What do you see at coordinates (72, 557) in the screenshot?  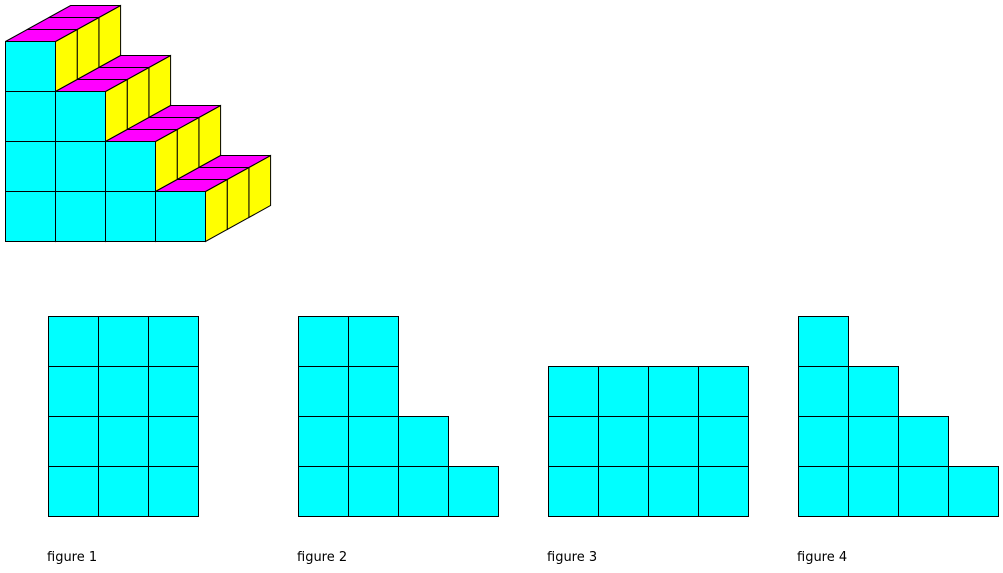 I see `figure-1-label: figure 1` at bounding box center [72, 557].